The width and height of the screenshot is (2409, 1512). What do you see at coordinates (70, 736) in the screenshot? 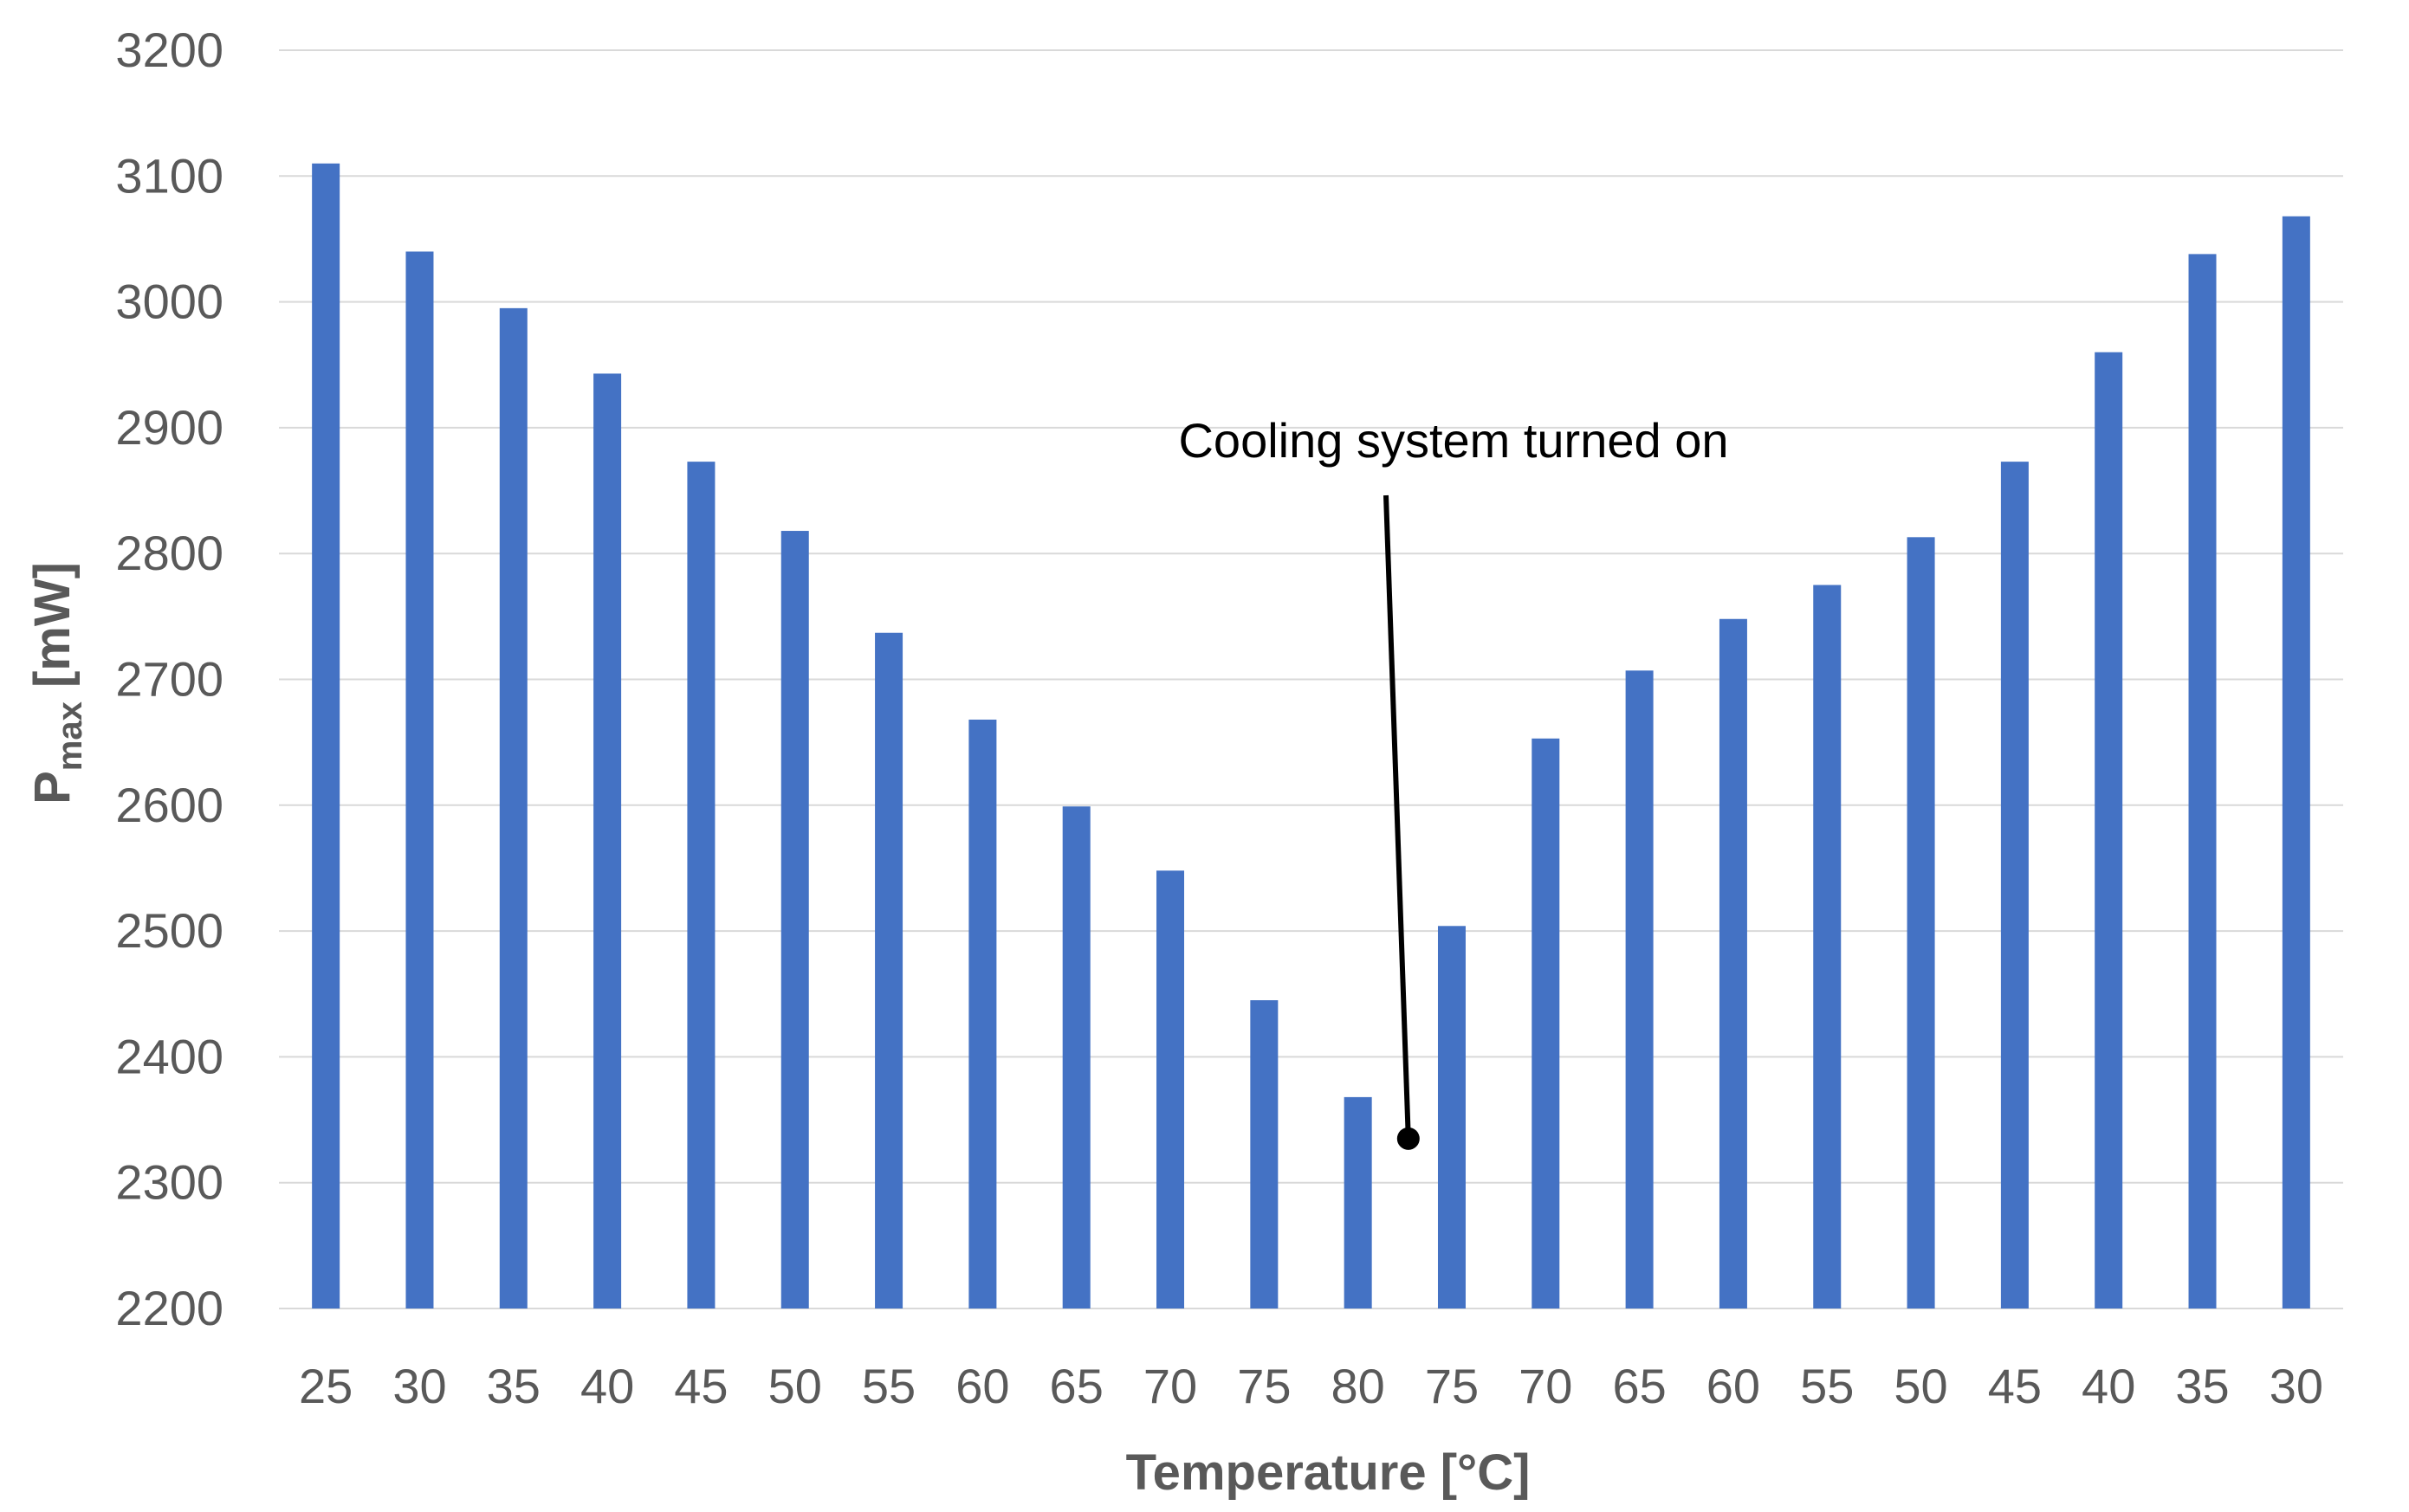
I see `y-axis-title-sub: max` at bounding box center [70, 736].